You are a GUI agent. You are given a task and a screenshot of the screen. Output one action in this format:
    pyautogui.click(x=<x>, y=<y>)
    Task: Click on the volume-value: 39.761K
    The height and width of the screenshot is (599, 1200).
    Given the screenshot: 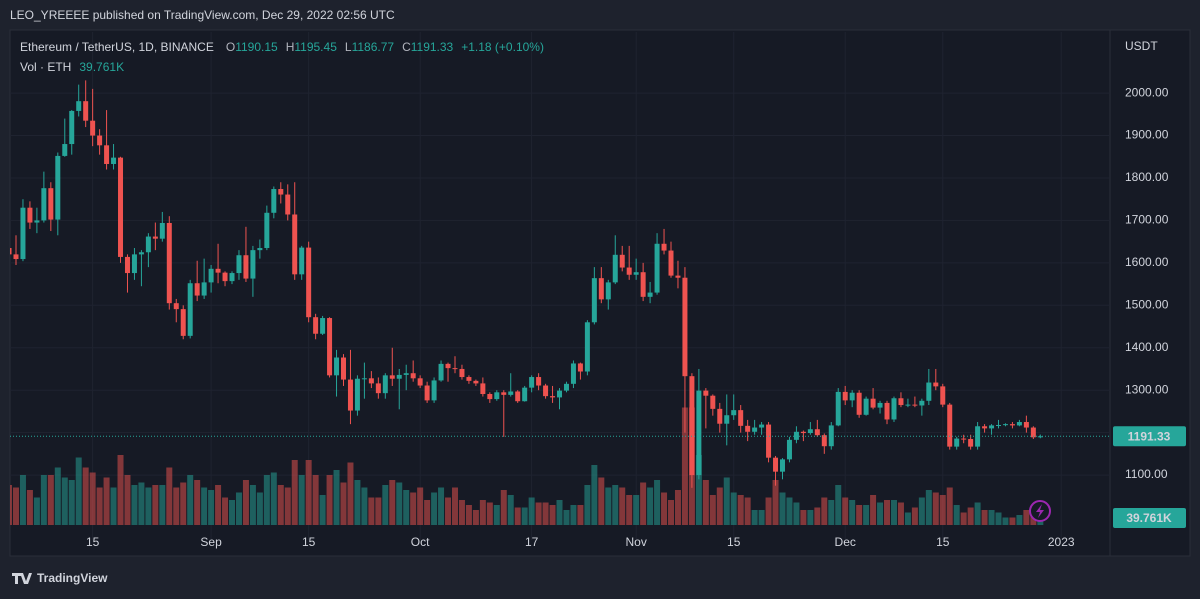 What is the action you would take?
    pyautogui.click(x=101, y=67)
    